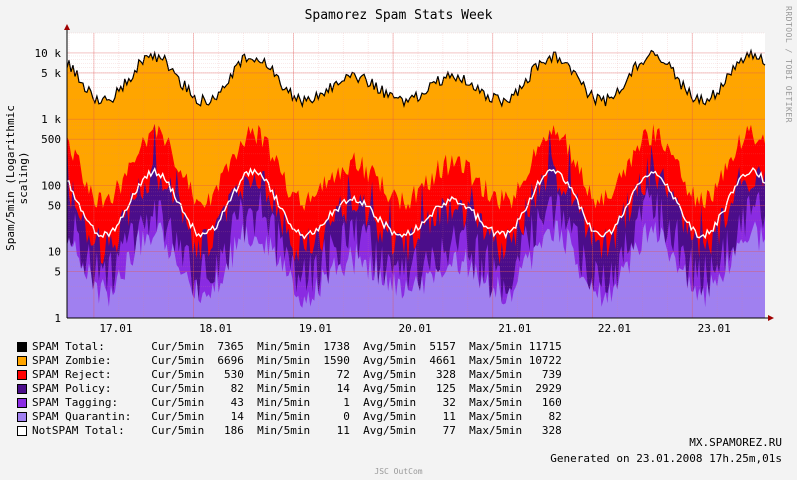 Image resolution: width=797 pixels, height=480 pixels. Describe the element at coordinates (415, 328) in the screenshot. I see `x-tick-label: 20.01` at that location.